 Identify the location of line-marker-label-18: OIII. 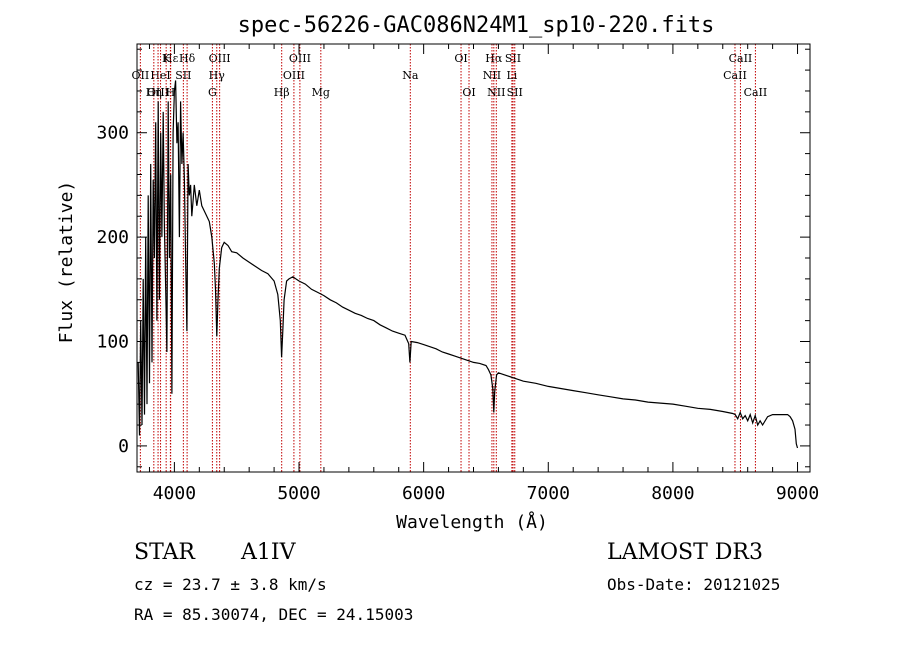
(158, 92).